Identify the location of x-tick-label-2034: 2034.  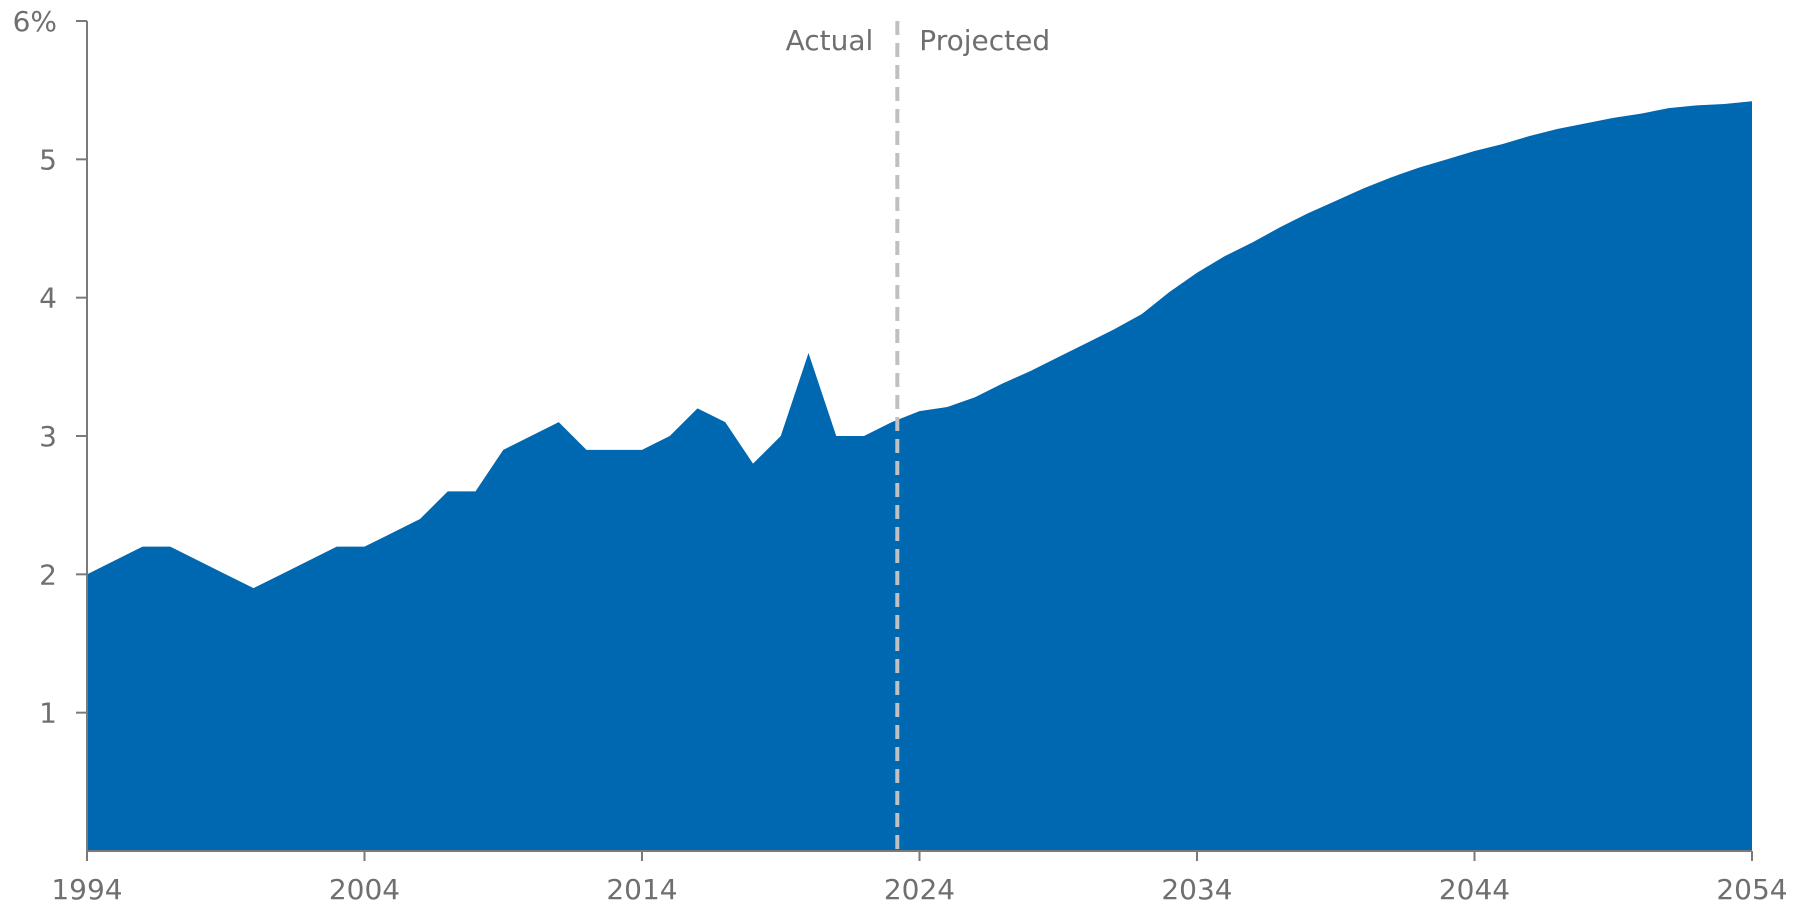
(1196, 889).